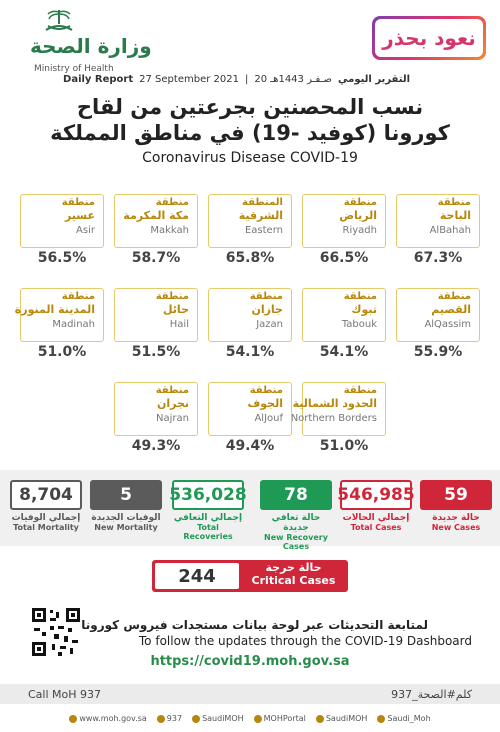  Describe the element at coordinates (296, 523) in the screenshot. I see `stat-label-ar: حالة تعافي جديدة` at that location.